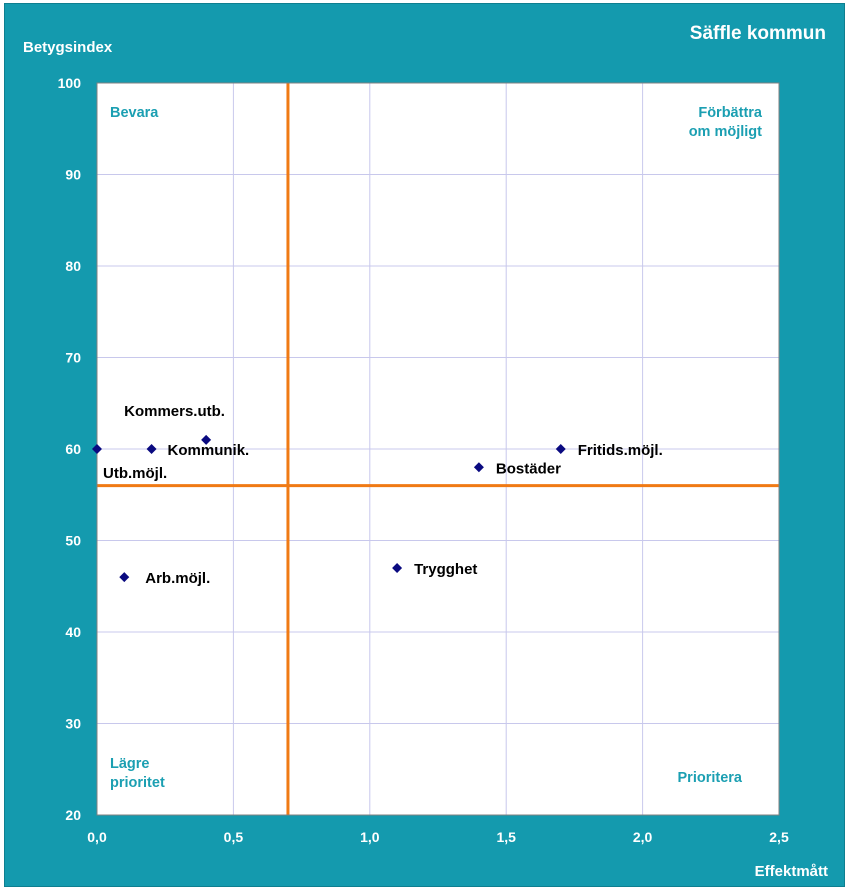 The image size is (850, 893). Describe the element at coordinates (73, 449) in the screenshot. I see `y-tick-label: 60` at that location.